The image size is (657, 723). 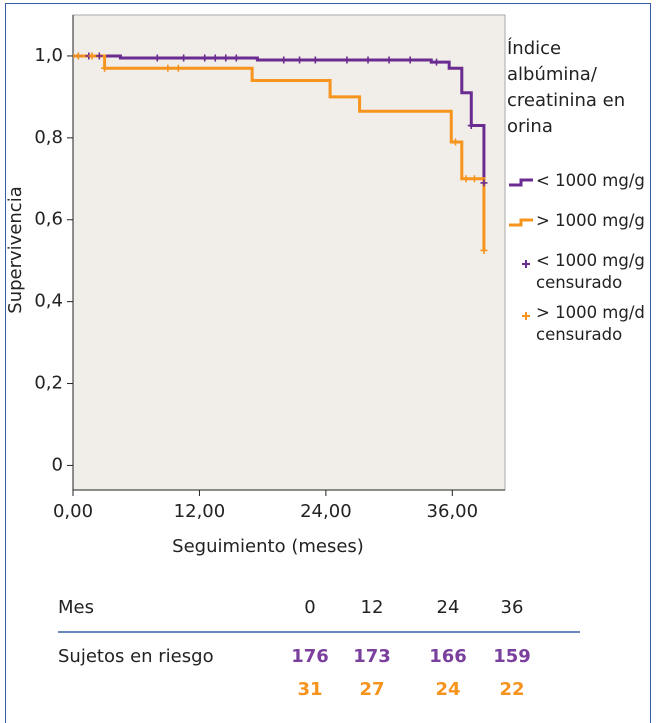 I want to click on risk-count: 159, so click(x=512, y=656).